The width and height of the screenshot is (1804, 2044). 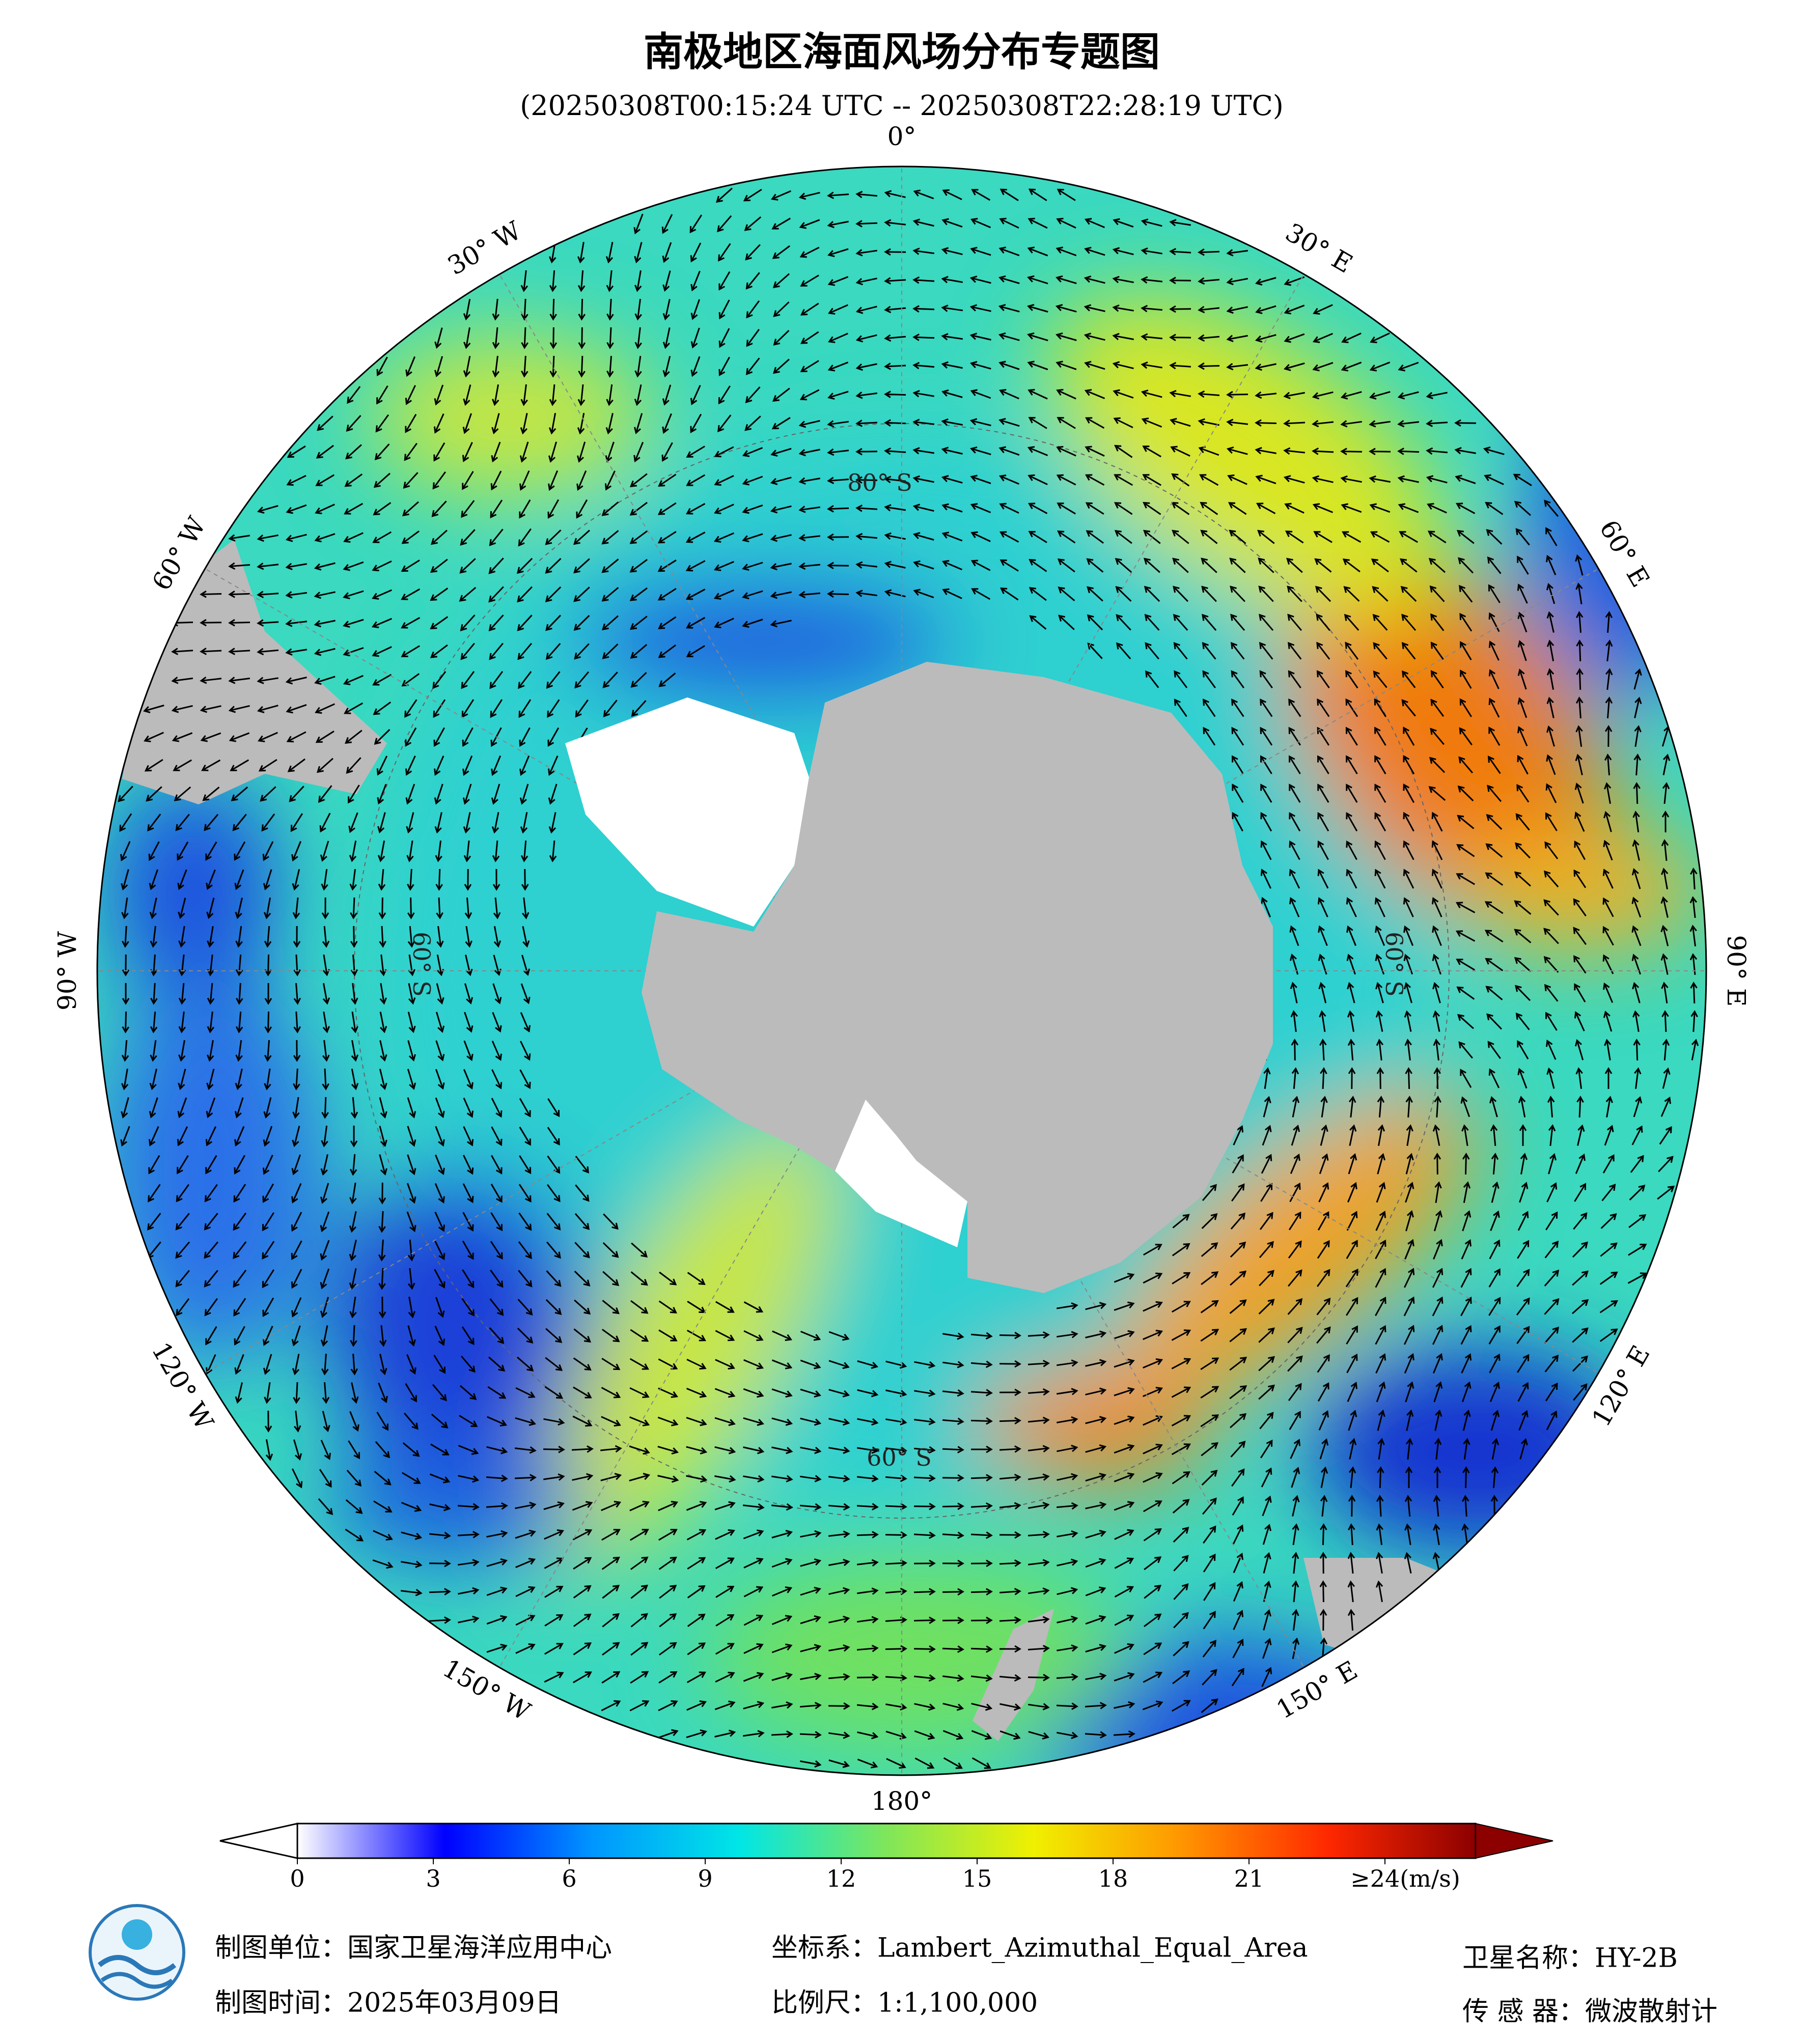 What do you see at coordinates (1039, 1948) in the screenshot?
I see `footer-crs: 坐标系：Lambert_Azimuthal_Equal_Area` at bounding box center [1039, 1948].